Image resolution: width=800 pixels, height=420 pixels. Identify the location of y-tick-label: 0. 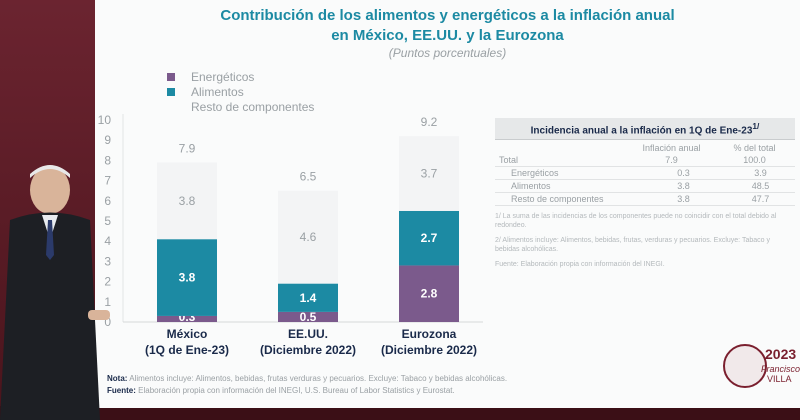
(107, 322).